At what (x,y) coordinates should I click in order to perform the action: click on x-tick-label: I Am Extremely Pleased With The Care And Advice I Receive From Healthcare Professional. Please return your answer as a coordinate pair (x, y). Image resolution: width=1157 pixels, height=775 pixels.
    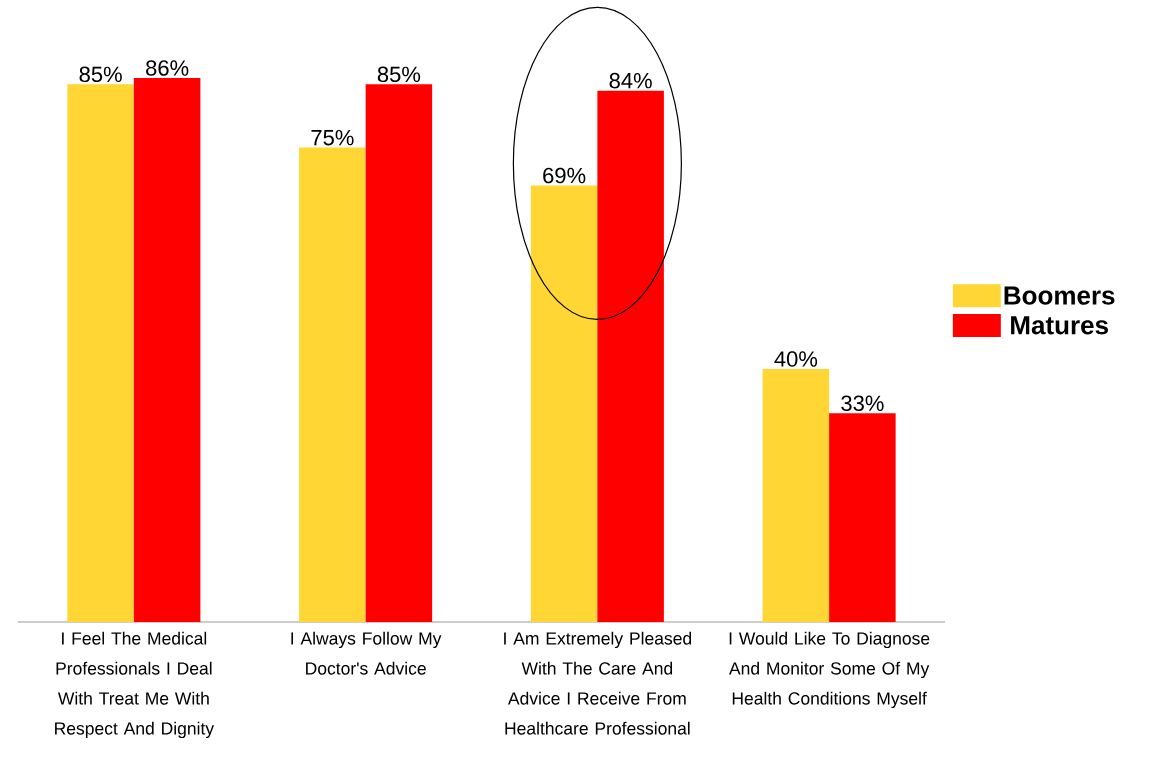
    Looking at the image, I should click on (598, 683).